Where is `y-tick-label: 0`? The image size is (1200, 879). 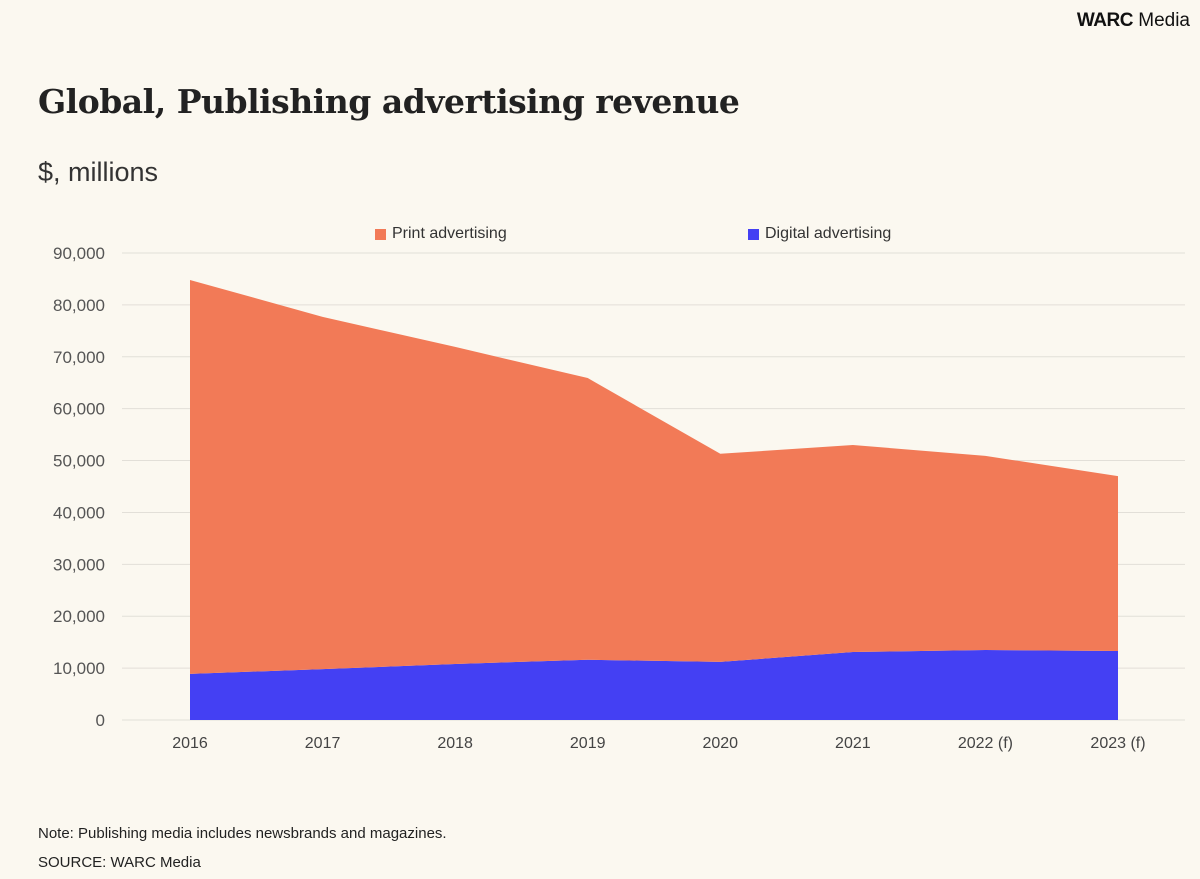
y-tick-label: 0 is located at coordinates (100, 720).